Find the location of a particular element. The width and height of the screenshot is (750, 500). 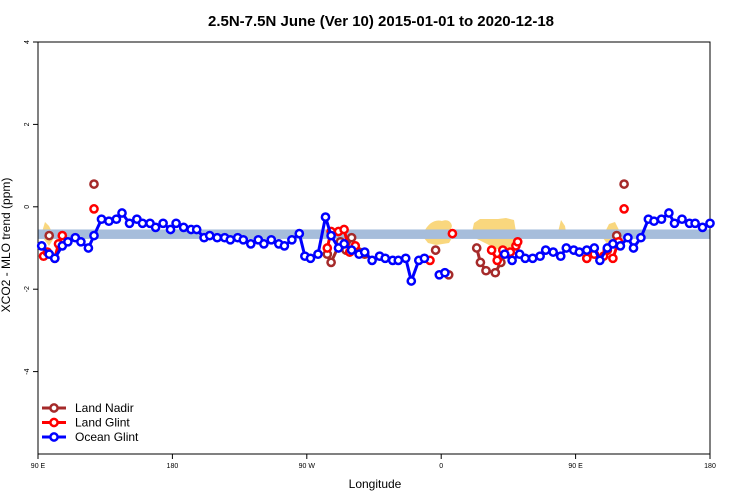

y-tick-label: -2 is located at coordinates (27, 289).